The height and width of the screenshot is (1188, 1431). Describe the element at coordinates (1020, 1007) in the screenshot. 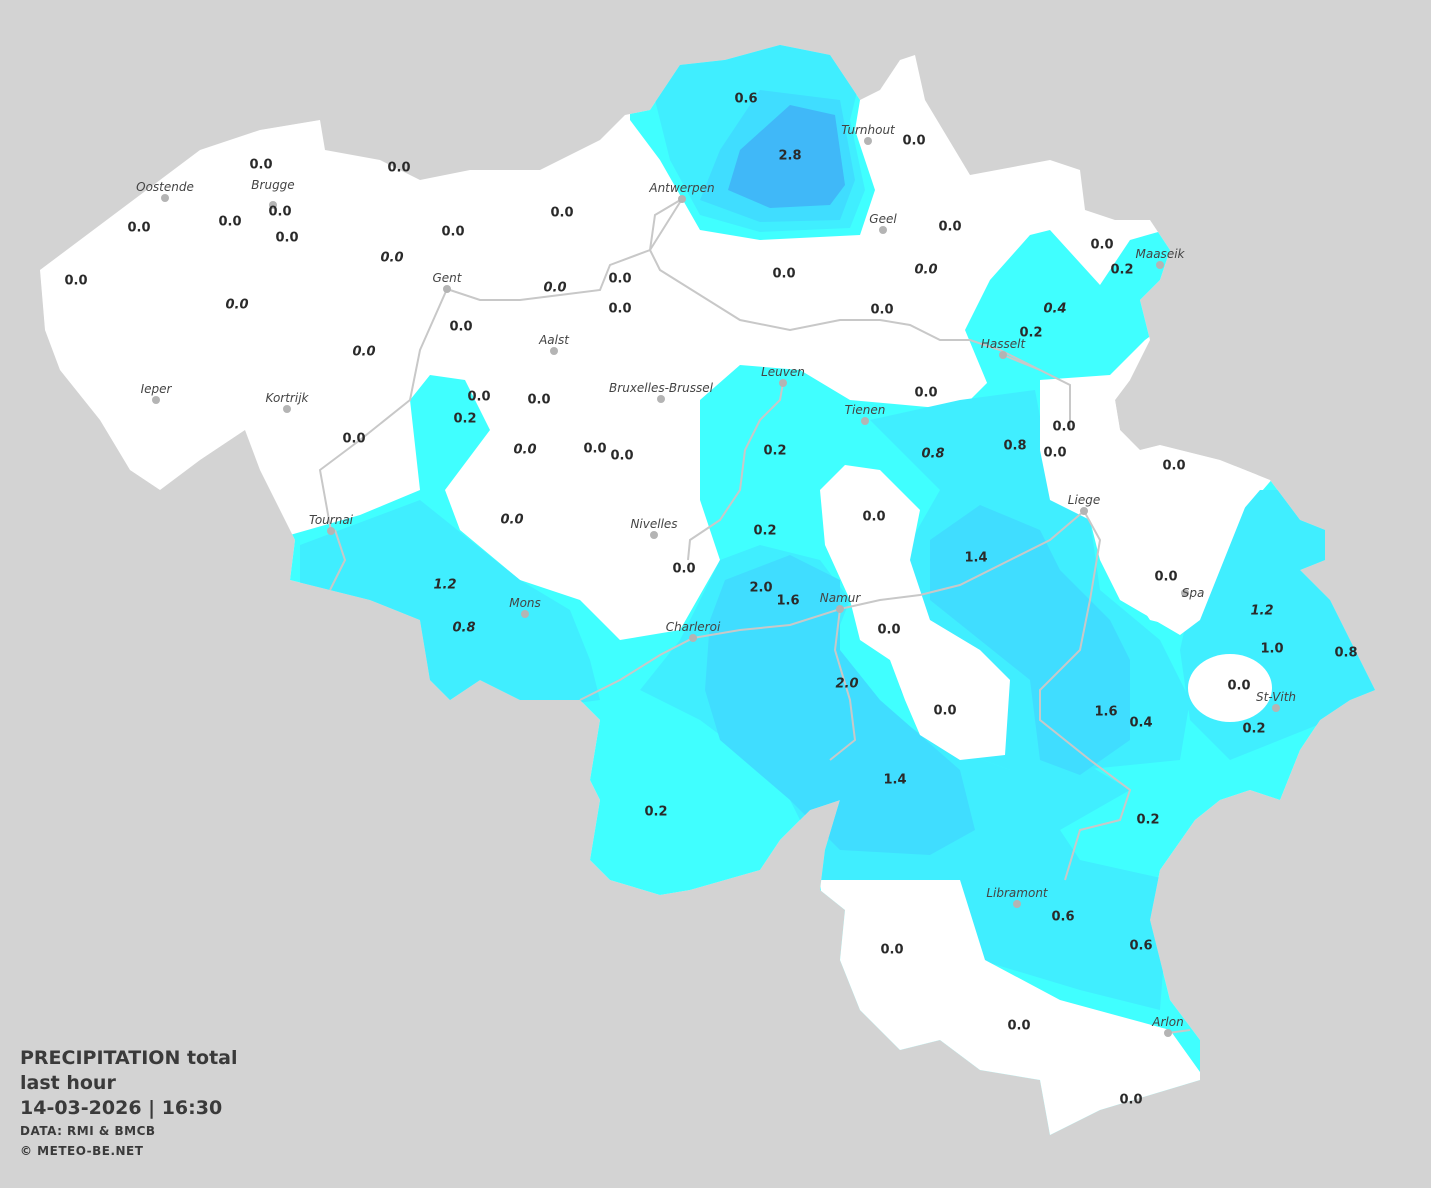

I see `dry-area-south` at that location.